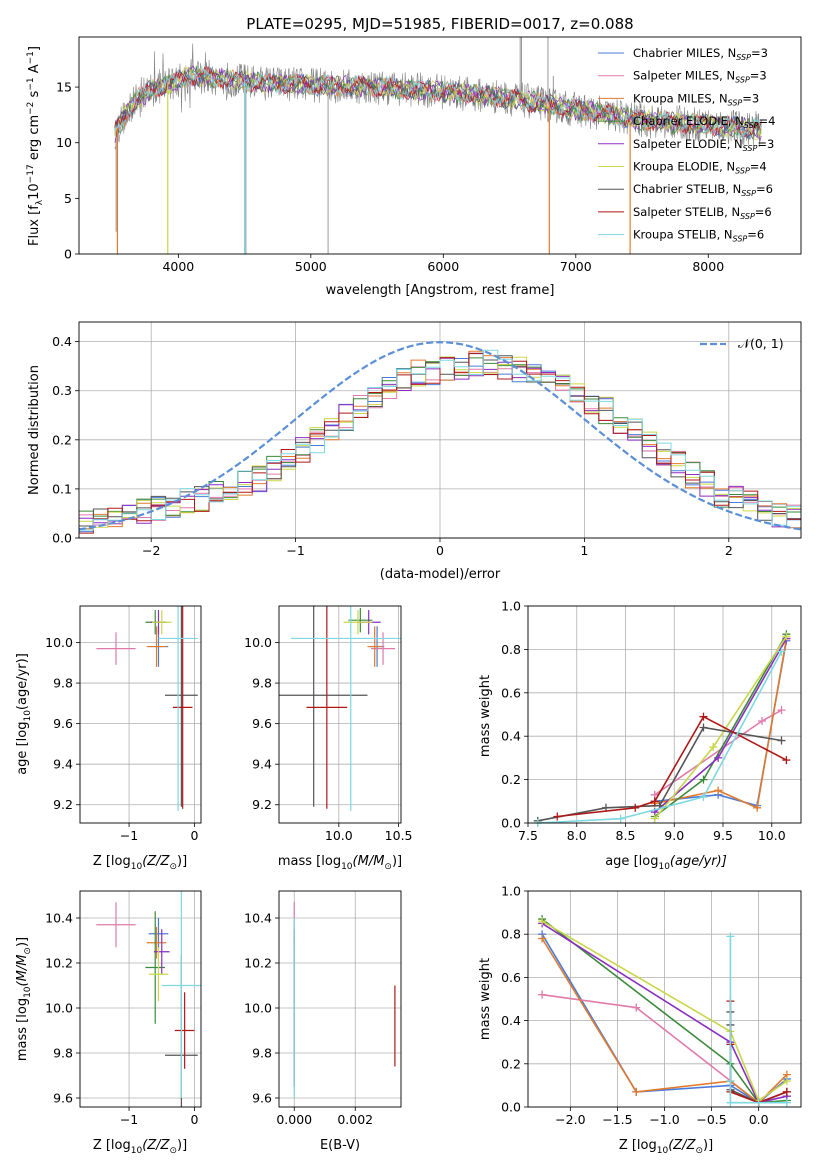 This screenshot has width=819, height=1170. I want to click on mass-z-y-label: mass [log10(M/M⊙)], so click(24, 999).